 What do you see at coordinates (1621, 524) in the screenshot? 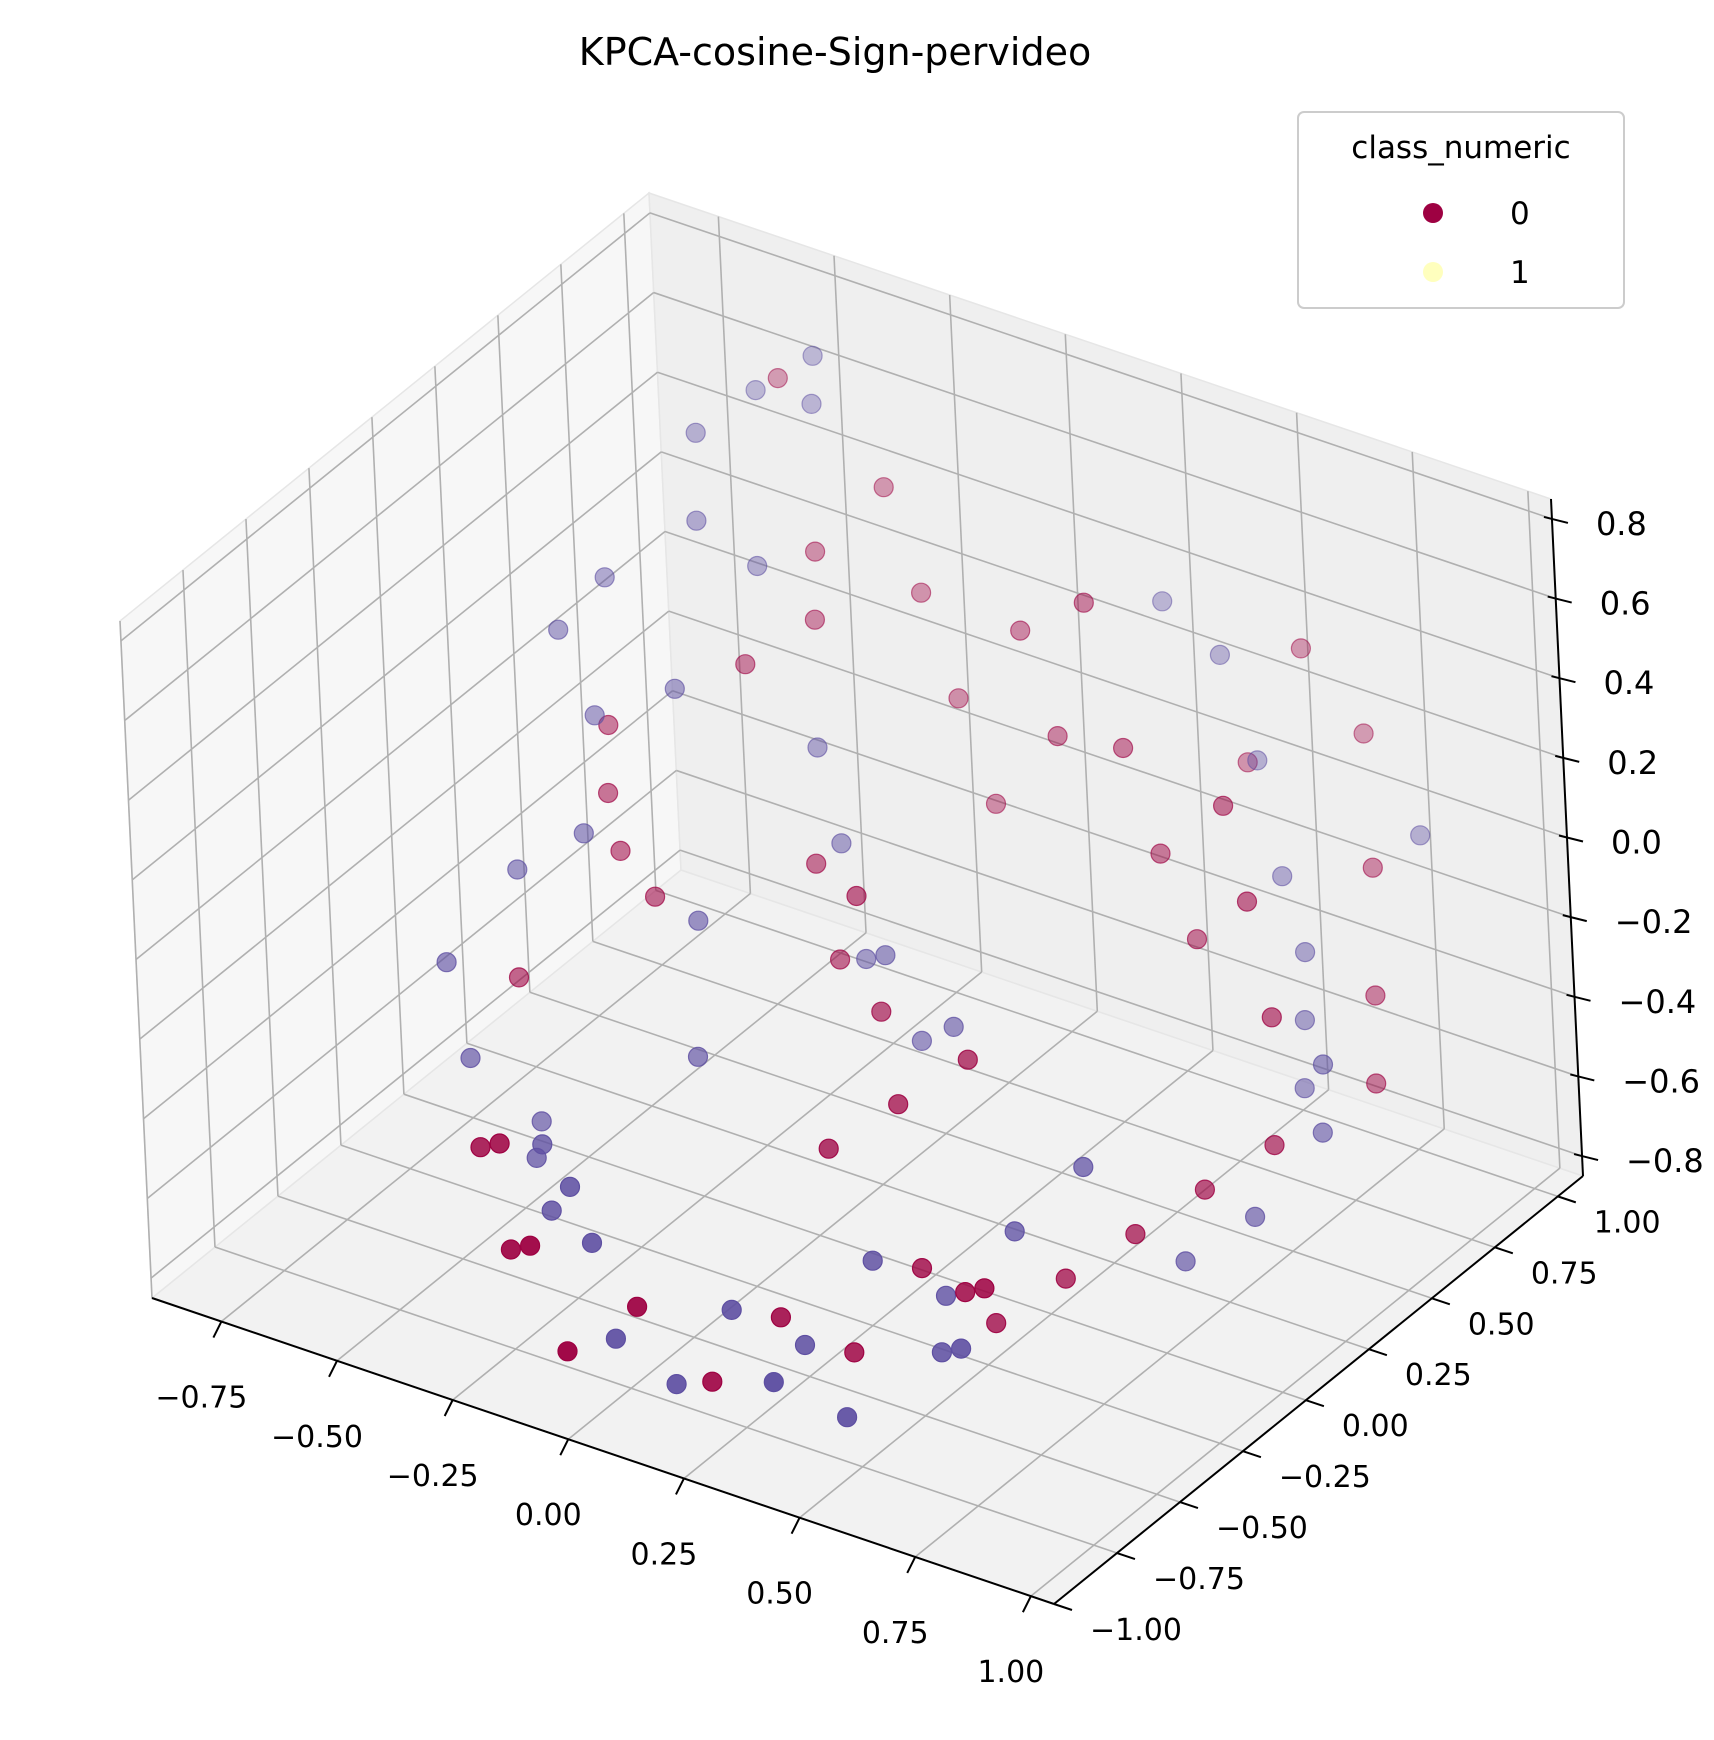
I see `z-tick-label: 0.8` at bounding box center [1621, 524].